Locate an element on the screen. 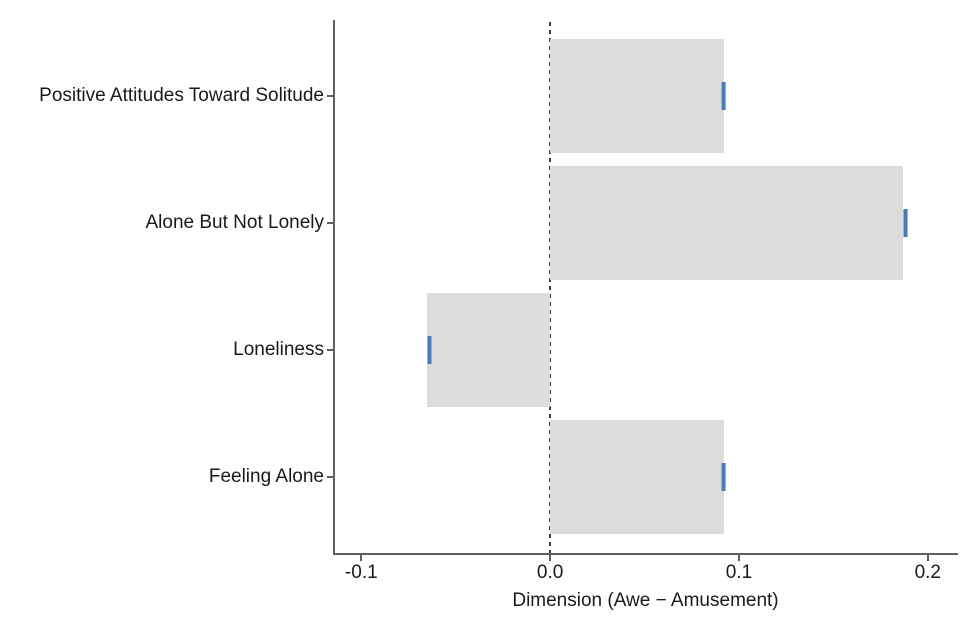 The width and height of the screenshot is (974, 620). x-axis-title: Dimension (Awe − Amusement) is located at coordinates (645, 600).